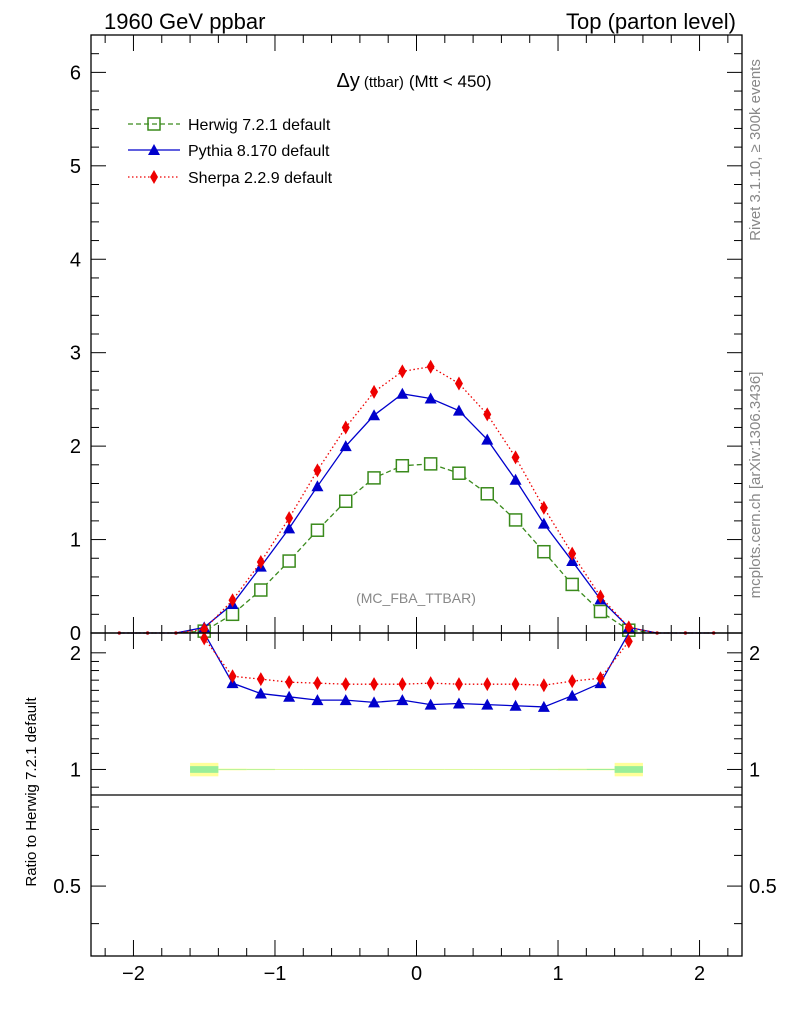  What do you see at coordinates (67, 887) in the screenshot?
I see `ratio-ytick-label: 0.5` at bounding box center [67, 887].